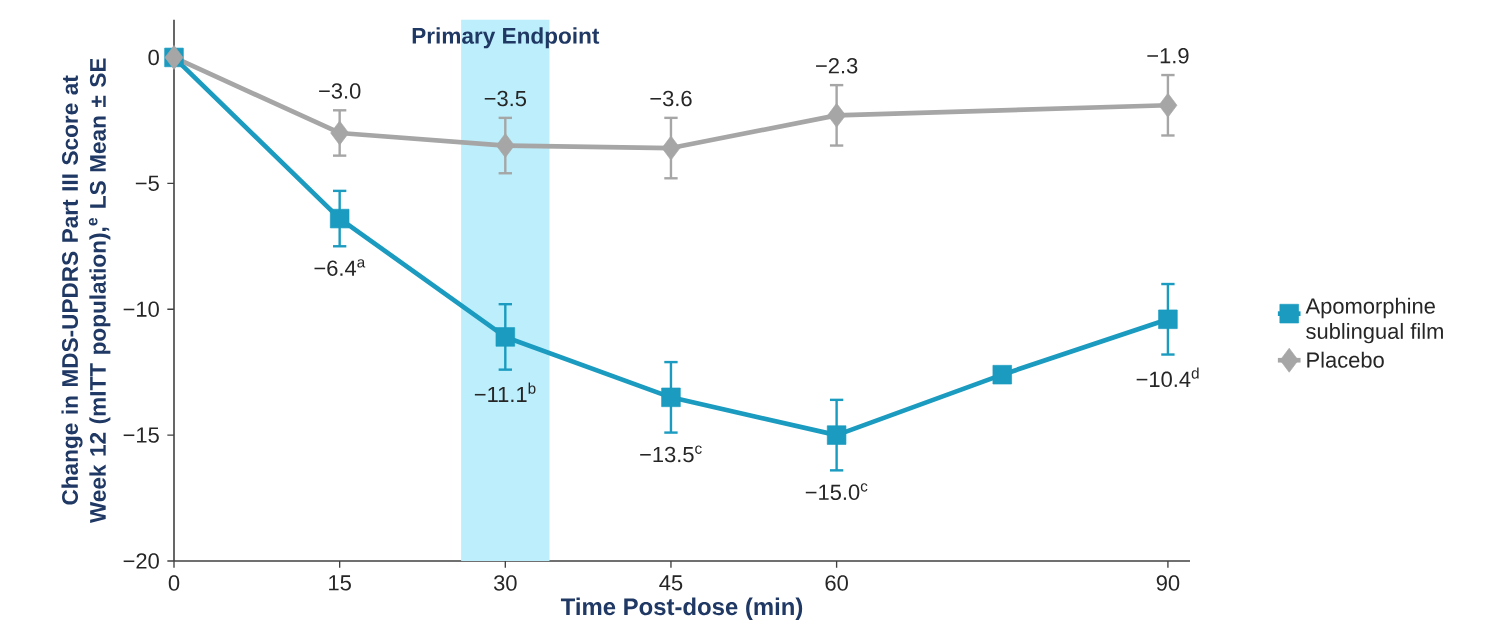 The image size is (1501, 642). What do you see at coordinates (340, 91) in the screenshot?
I see `data-label: −3.0` at bounding box center [340, 91].